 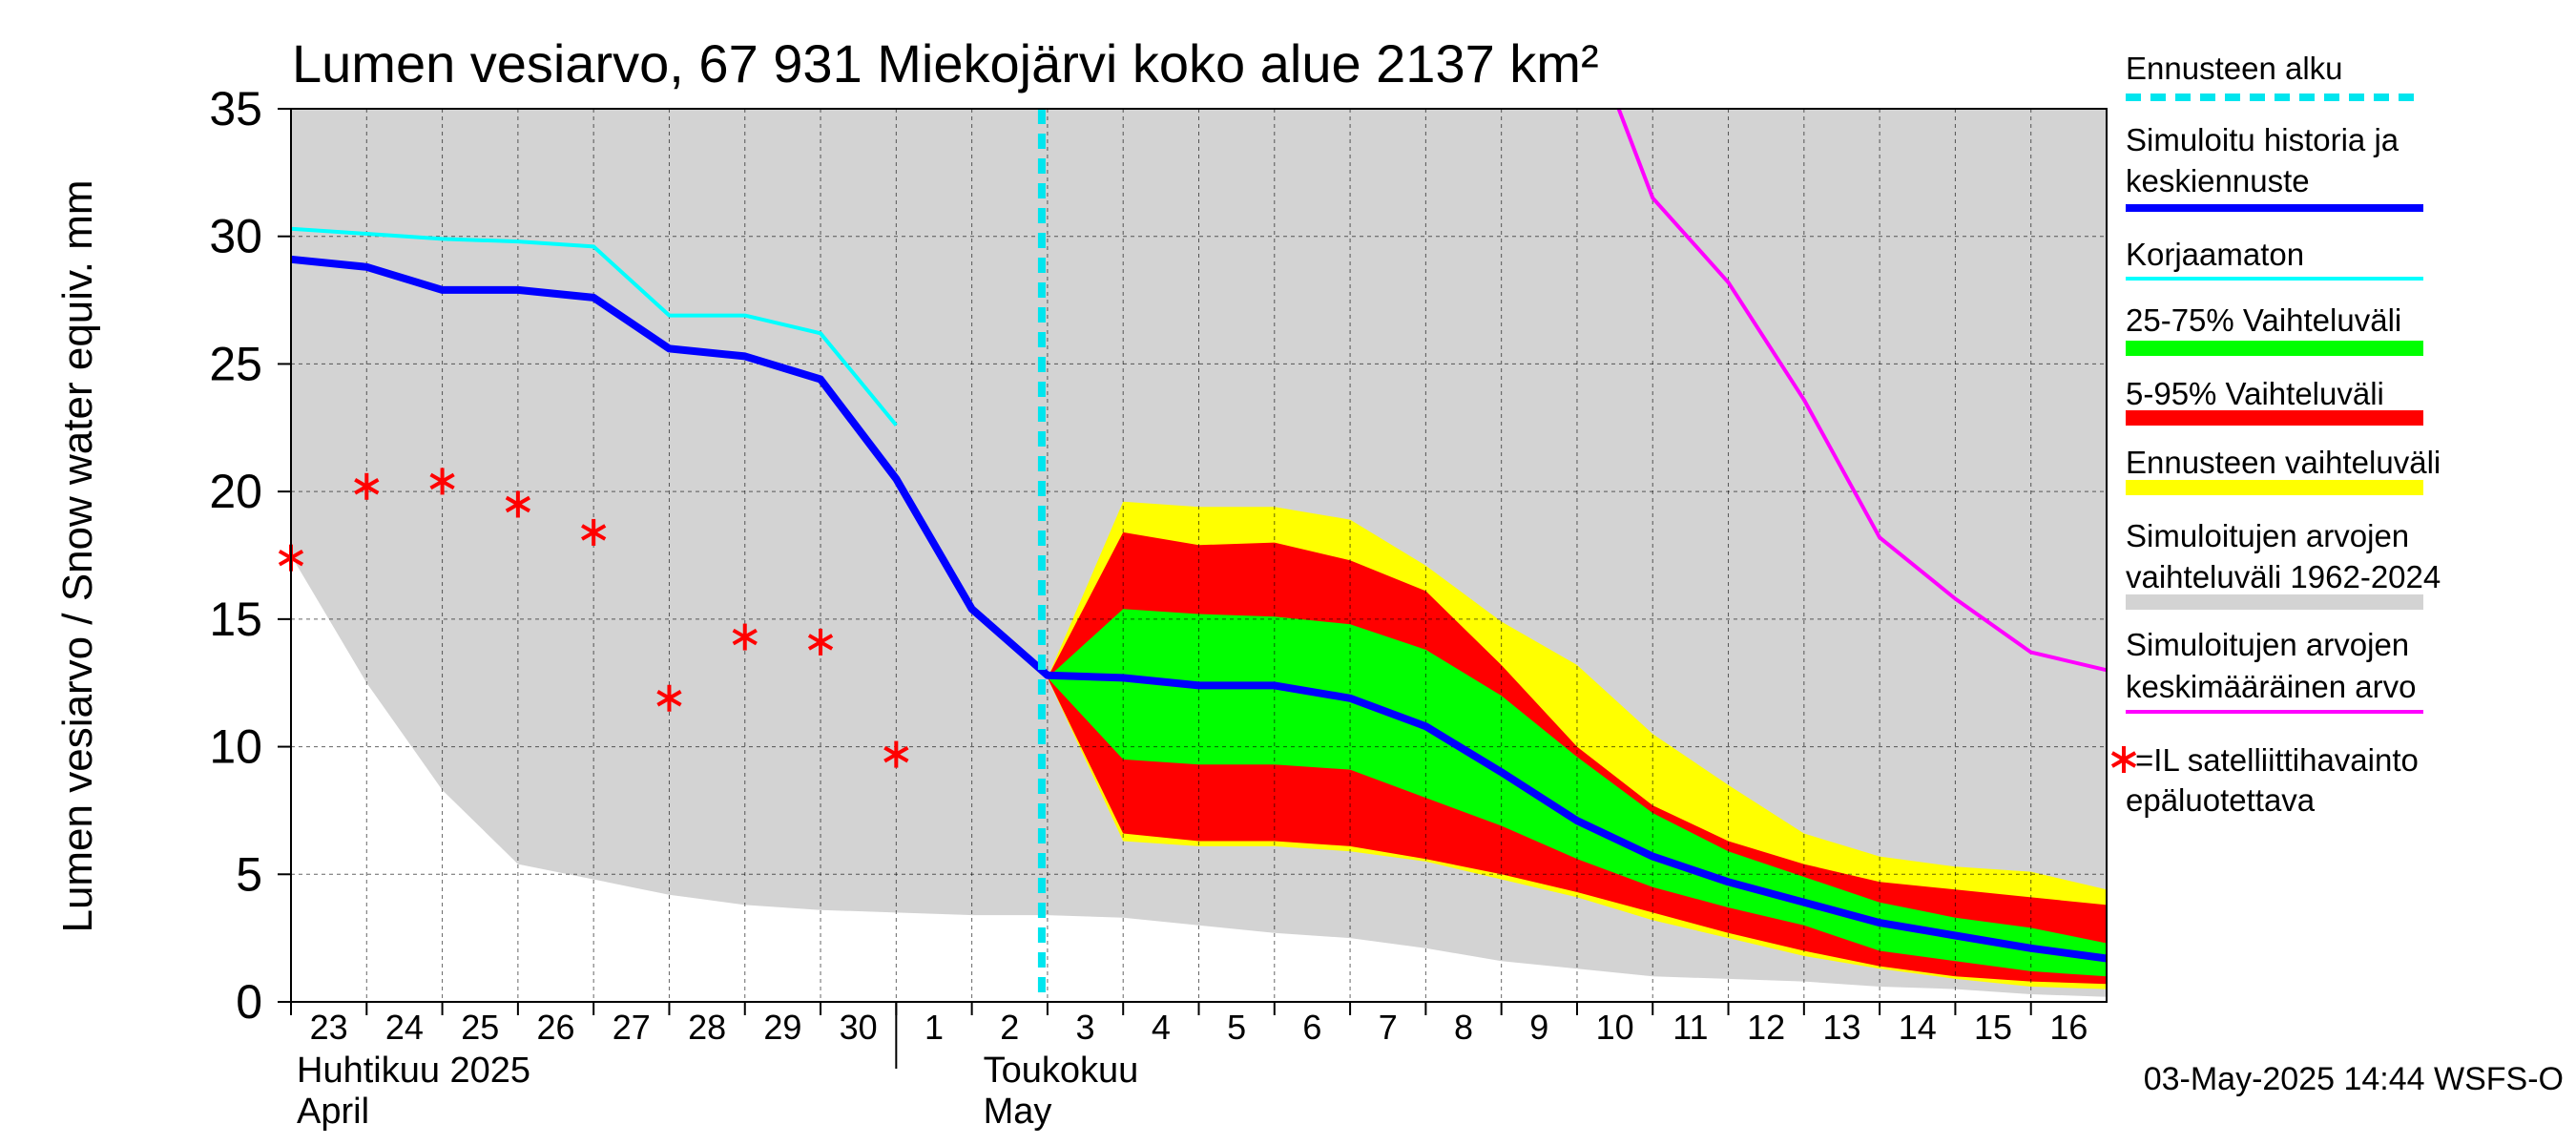 I want to click on legend-label: Simuloitu historia ja, so click(x=2262, y=139).